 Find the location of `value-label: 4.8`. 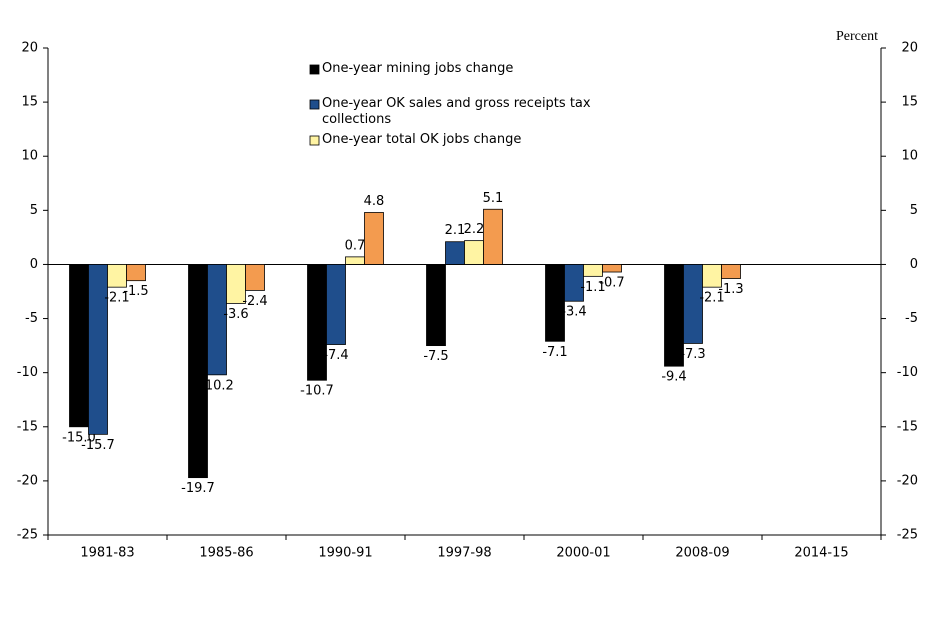

value-label: 4.8 is located at coordinates (374, 201).